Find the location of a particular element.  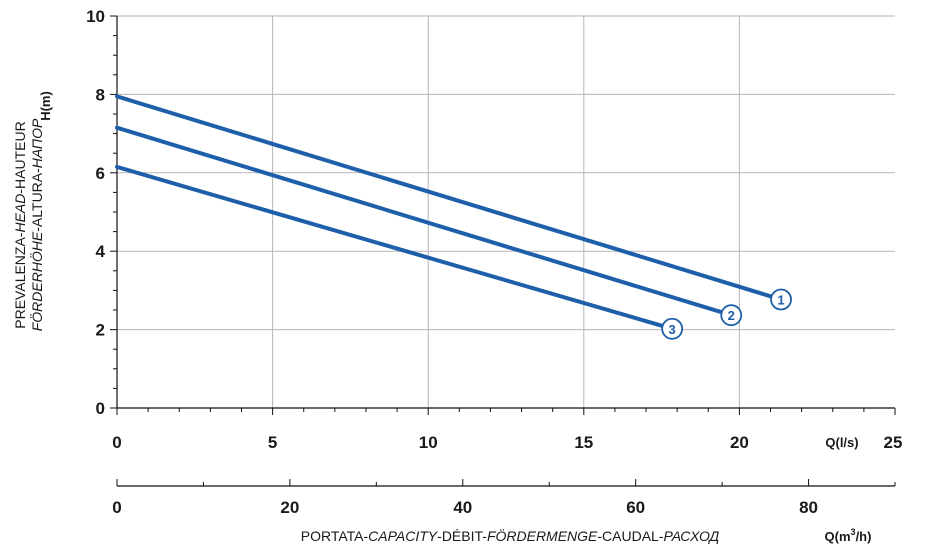

x-tick-label: 15 is located at coordinates (583, 442).